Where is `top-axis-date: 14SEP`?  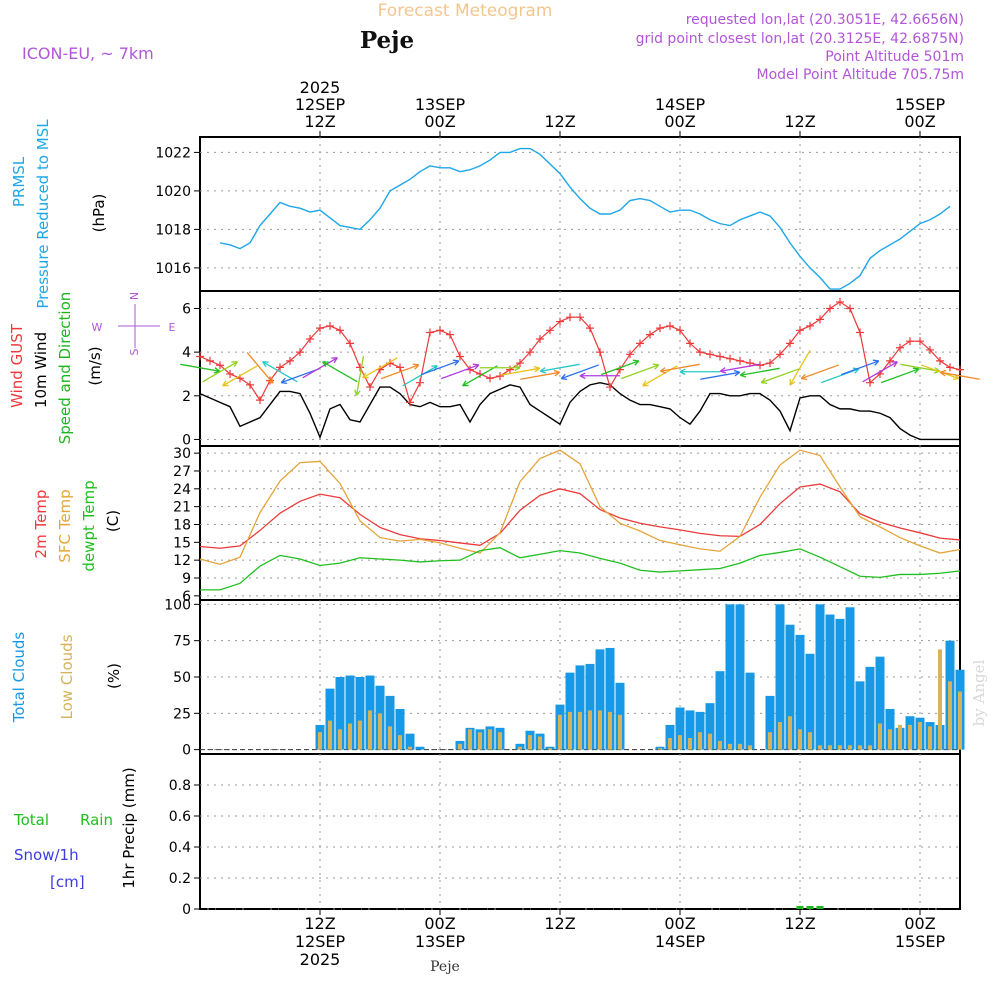
top-axis-date: 14SEP is located at coordinates (680, 104).